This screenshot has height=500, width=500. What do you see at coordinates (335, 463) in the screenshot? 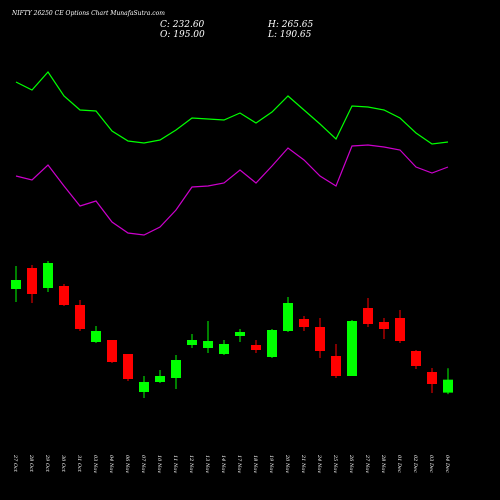
I see `x-tick-label: 25 Nov` at bounding box center [335, 463].